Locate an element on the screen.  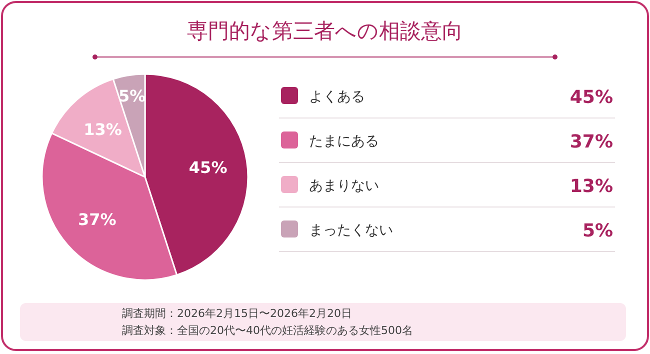
legend-label: よくある is located at coordinates (337, 97).